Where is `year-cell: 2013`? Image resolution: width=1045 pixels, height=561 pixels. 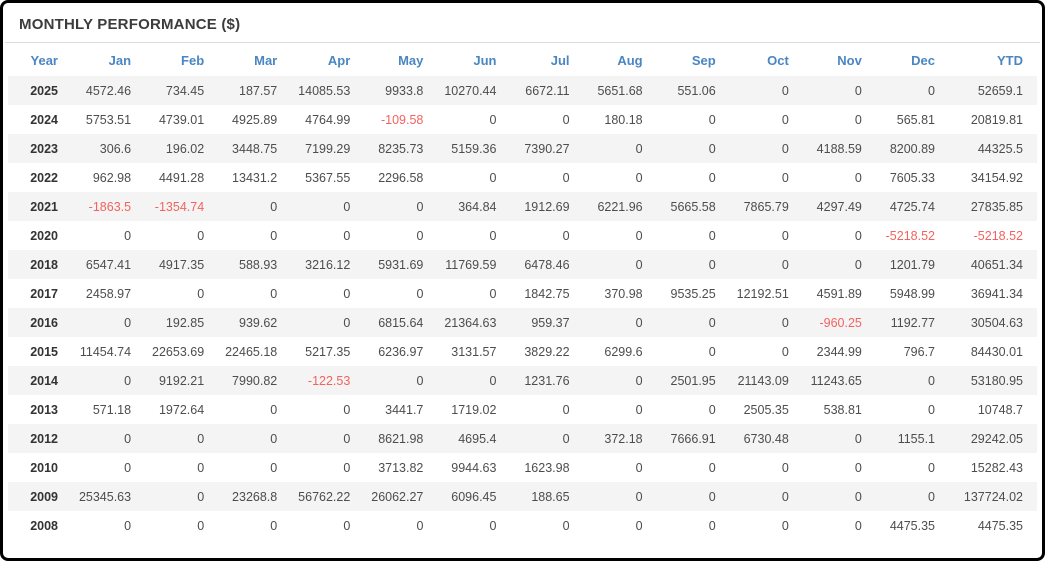
year-cell: 2013 is located at coordinates (44, 409).